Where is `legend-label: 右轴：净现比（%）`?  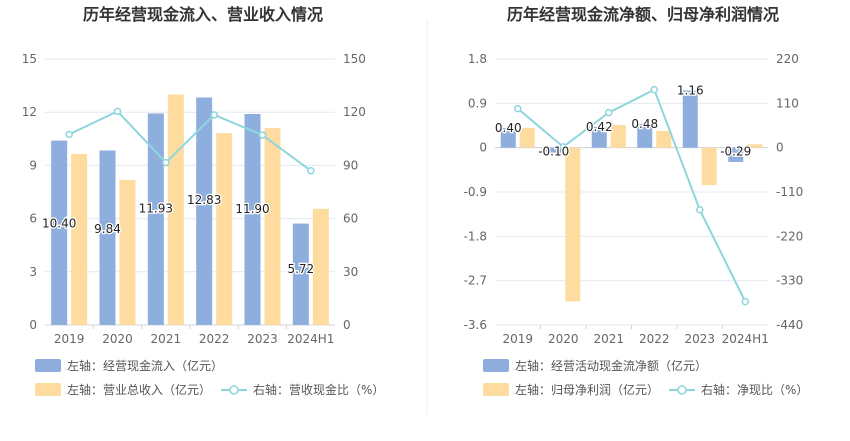 legend-label: 右轴：净现比（%） is located at coordinates (754, 389).